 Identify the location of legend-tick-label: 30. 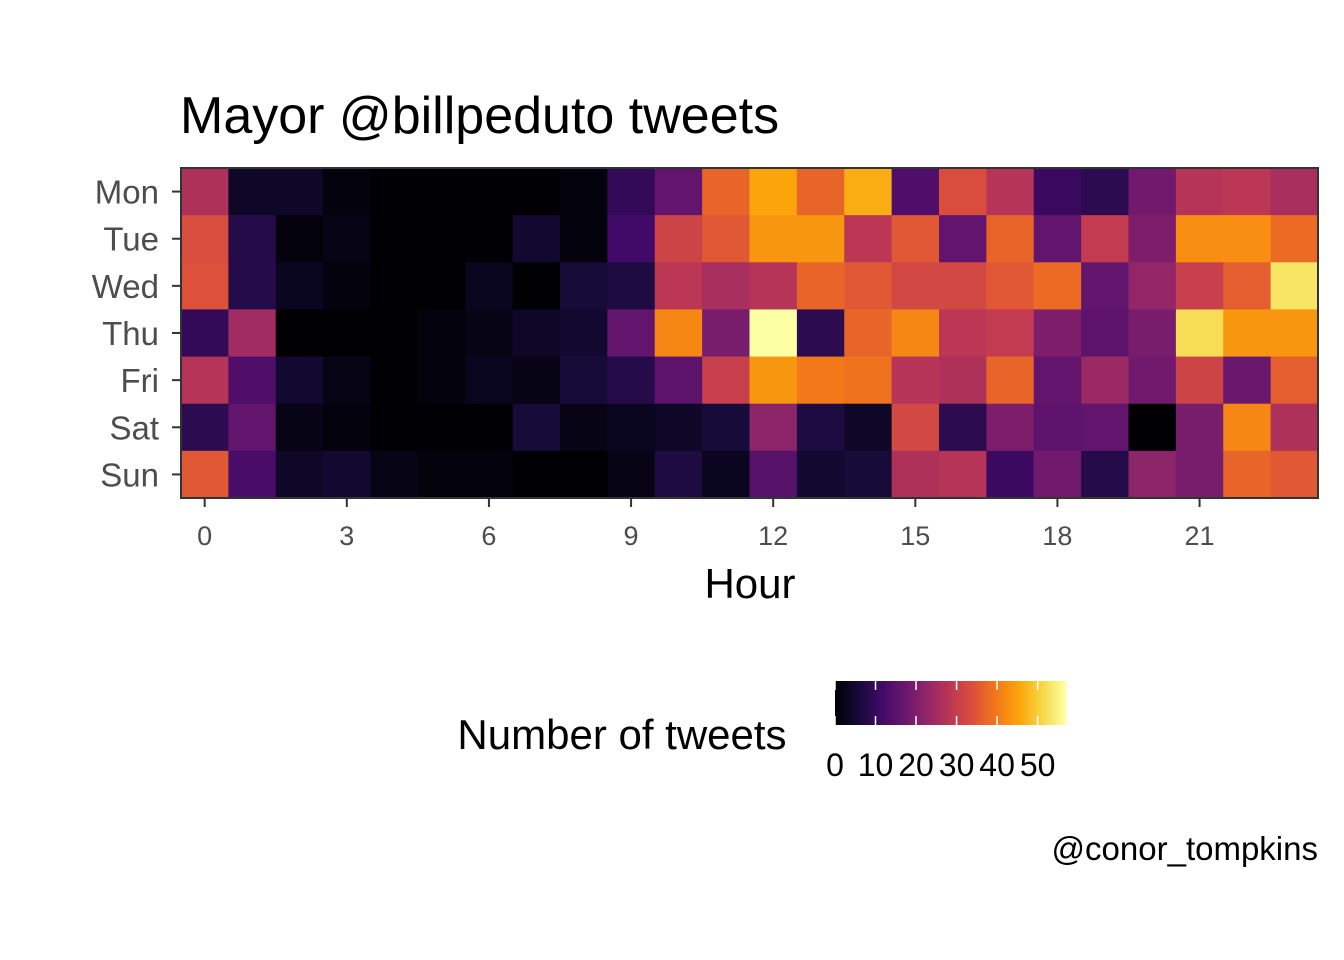
(957, 765).